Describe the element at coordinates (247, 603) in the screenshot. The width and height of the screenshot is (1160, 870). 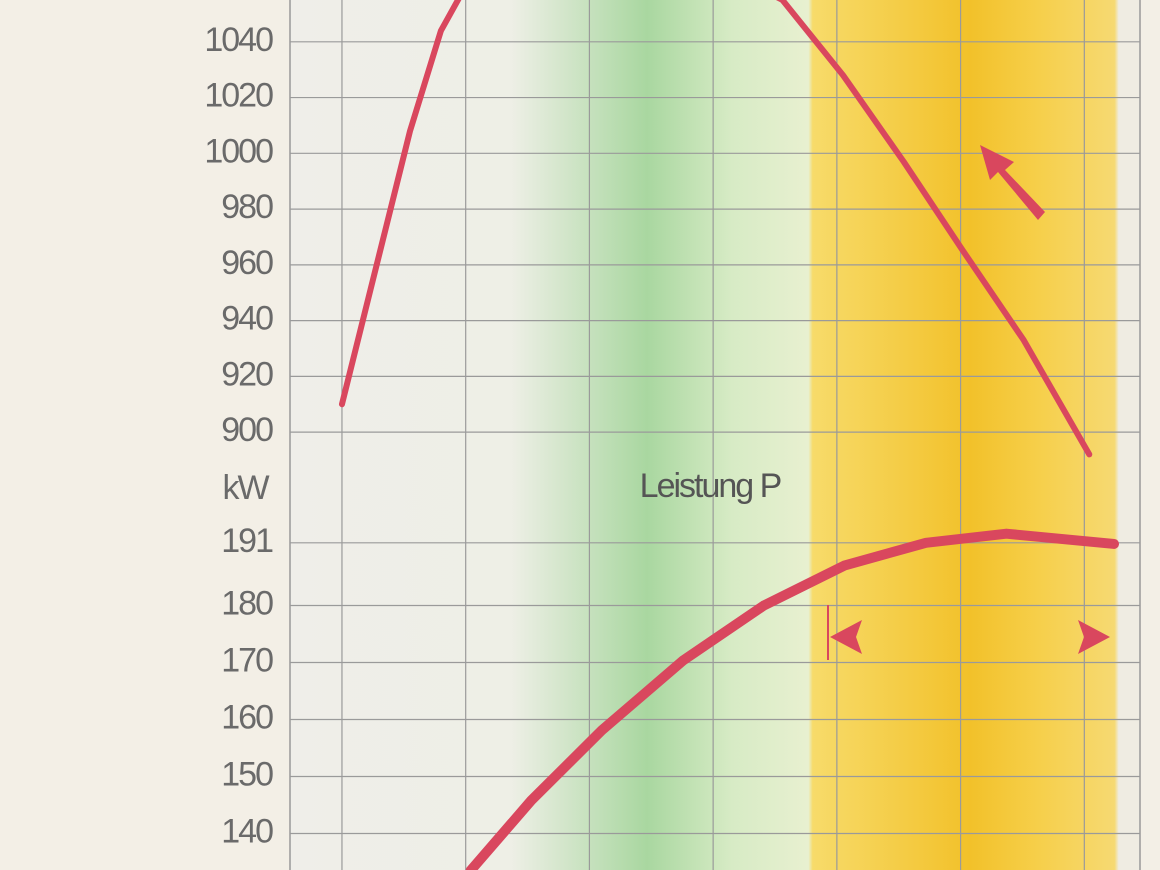
I see `y-tick-label: 180` at that location.